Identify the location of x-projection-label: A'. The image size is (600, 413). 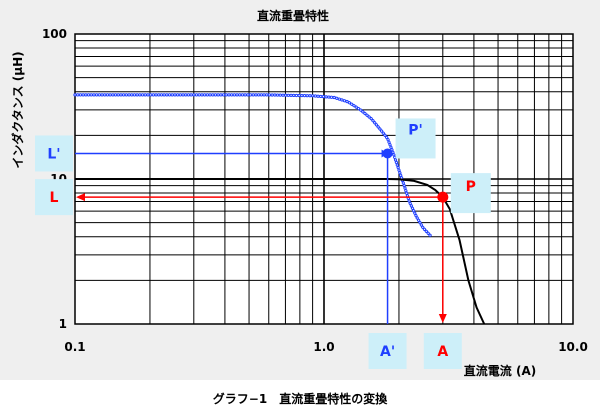
(387, 352).